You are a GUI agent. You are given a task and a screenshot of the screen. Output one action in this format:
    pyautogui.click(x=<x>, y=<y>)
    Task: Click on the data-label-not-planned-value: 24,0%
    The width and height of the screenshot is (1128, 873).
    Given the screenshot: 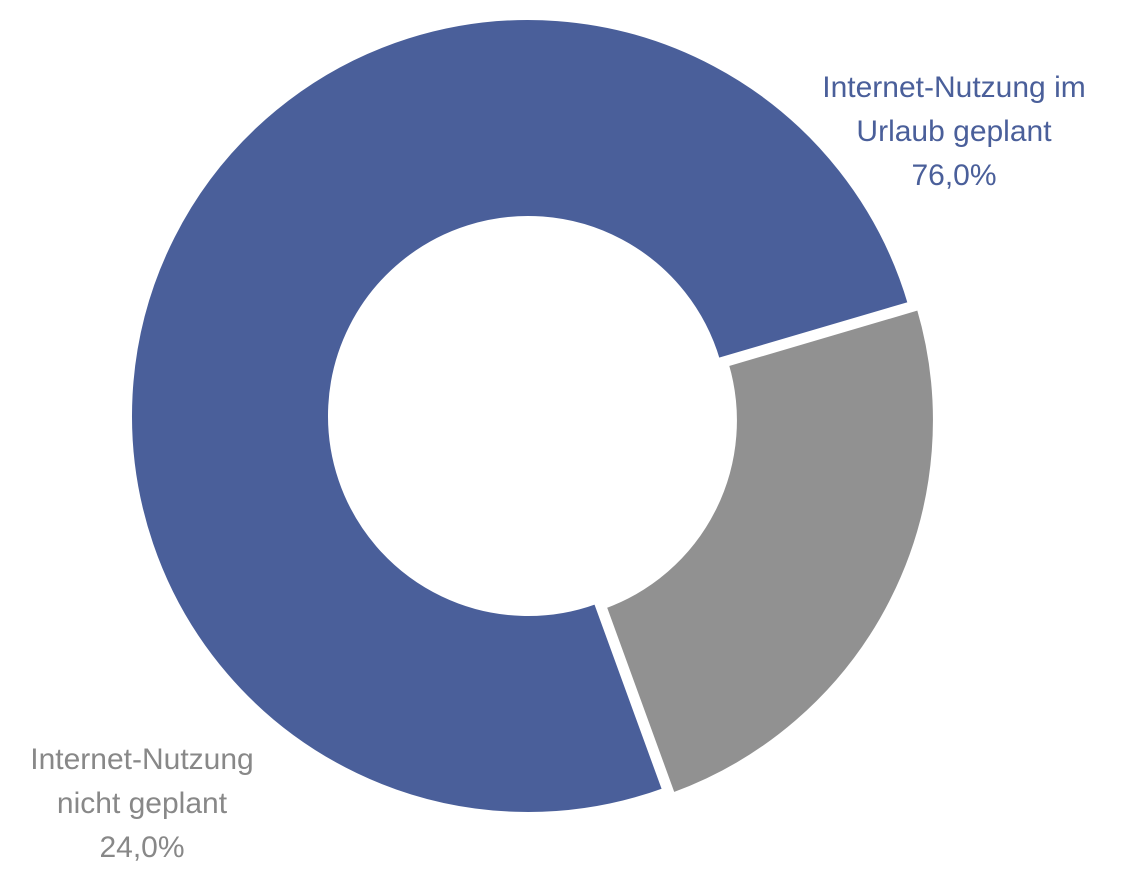 What is the action you would take?
    pyautogui.click(x=142, y=847)
    